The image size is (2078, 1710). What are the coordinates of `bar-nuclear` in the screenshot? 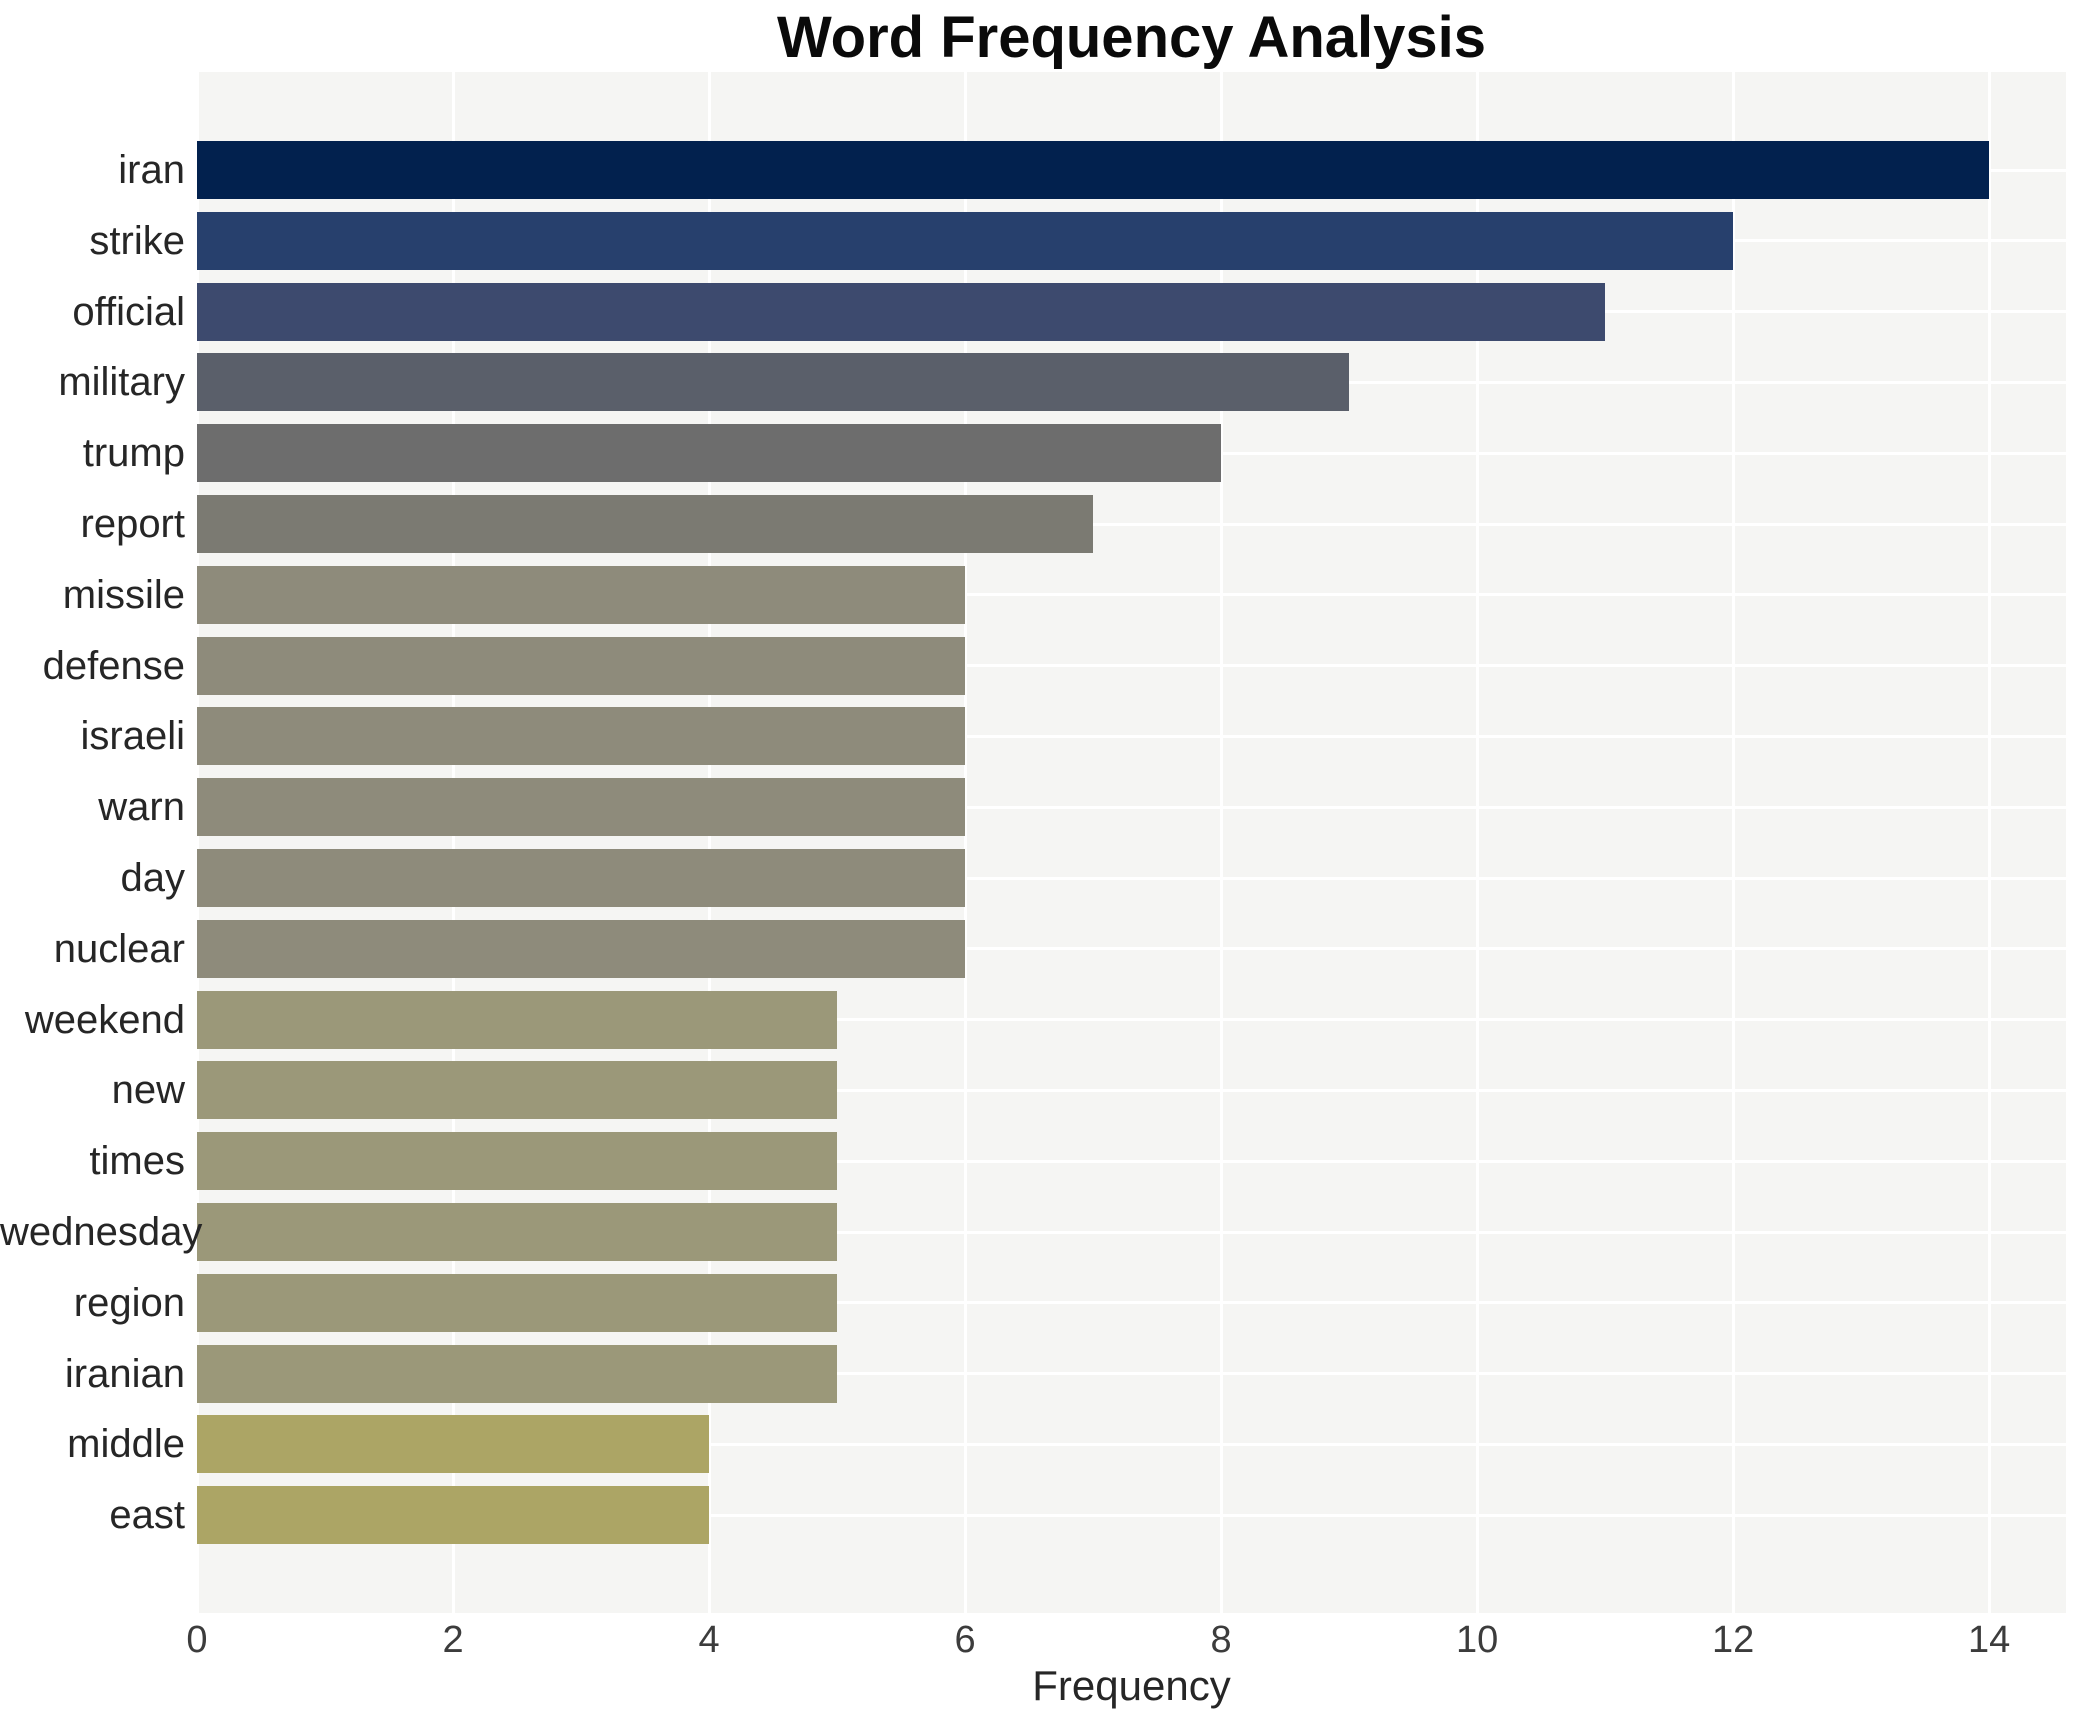 It's located at (581, 948).